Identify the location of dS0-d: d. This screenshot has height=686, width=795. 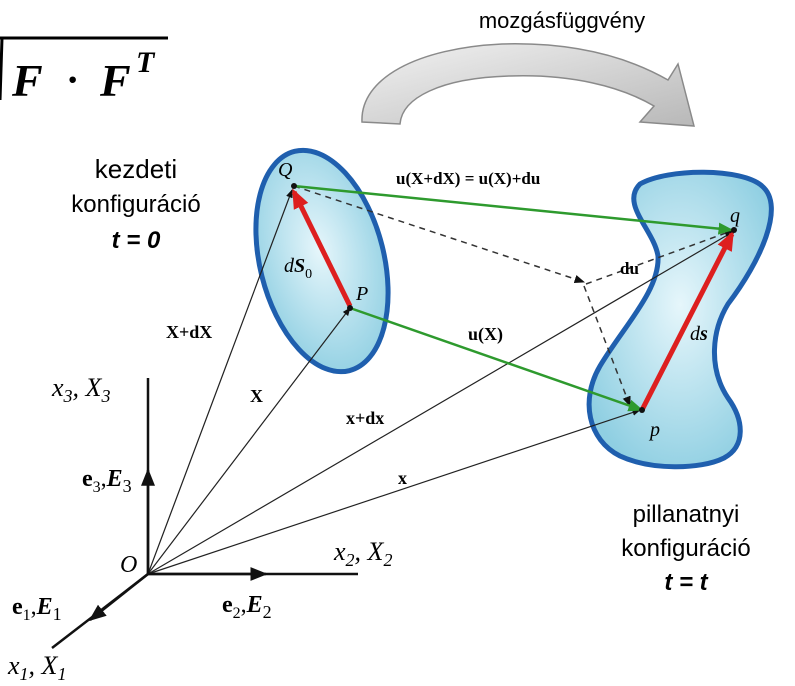
(289, 266).